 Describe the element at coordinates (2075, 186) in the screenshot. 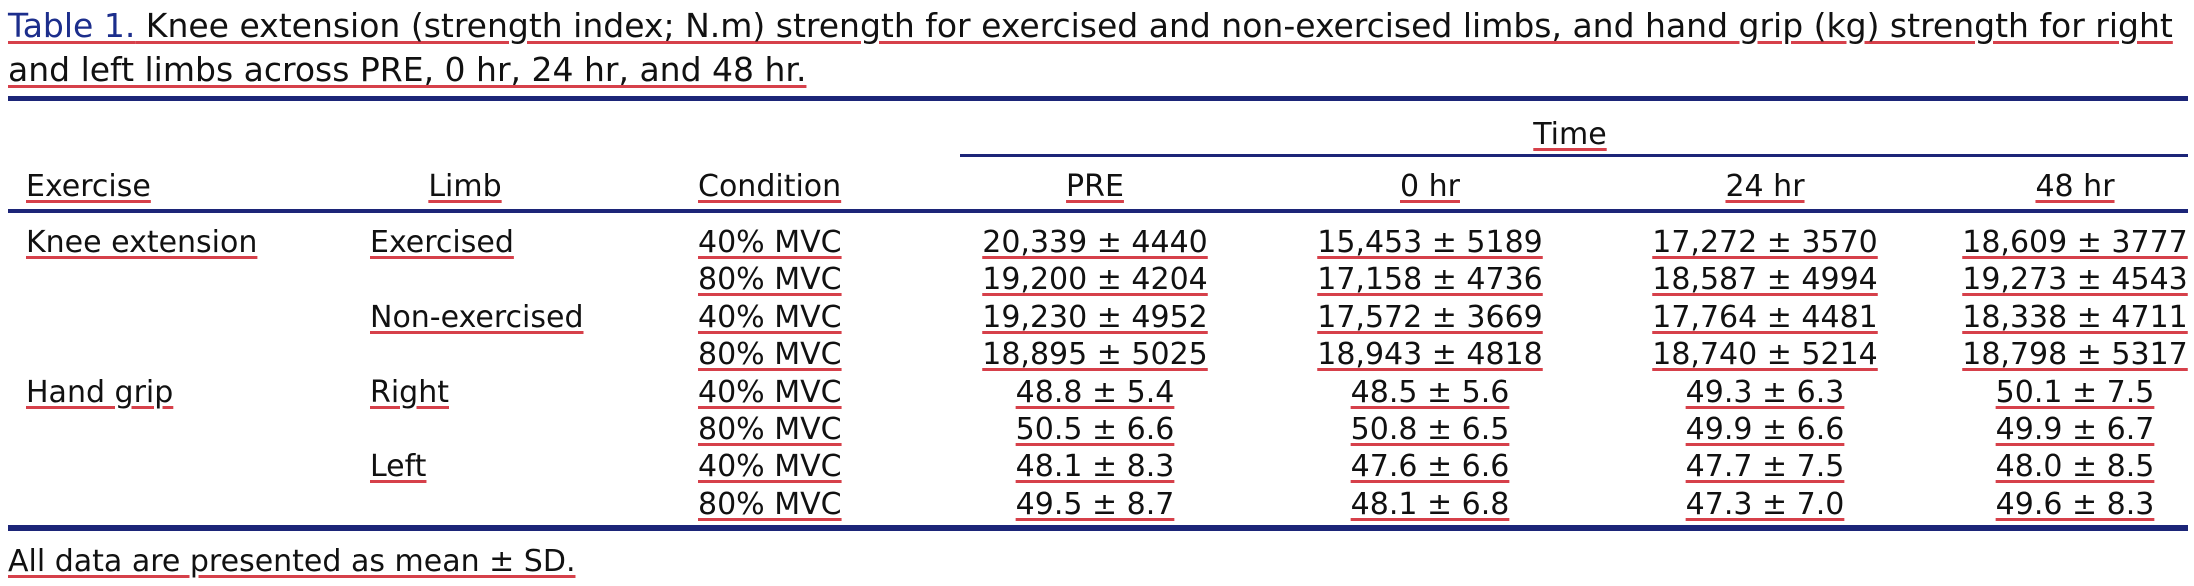

I see `header-48hr: 48 hr` at that location.